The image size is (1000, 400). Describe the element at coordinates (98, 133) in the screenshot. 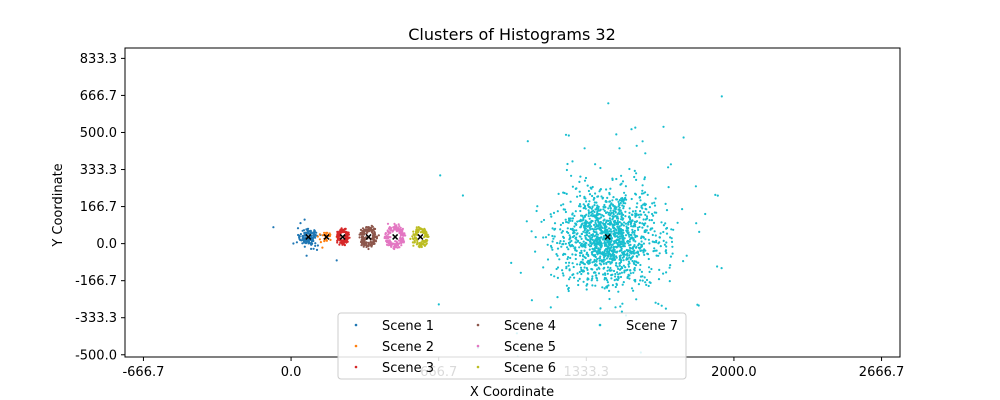

I see `y-tick-label: 500.0` at that location.